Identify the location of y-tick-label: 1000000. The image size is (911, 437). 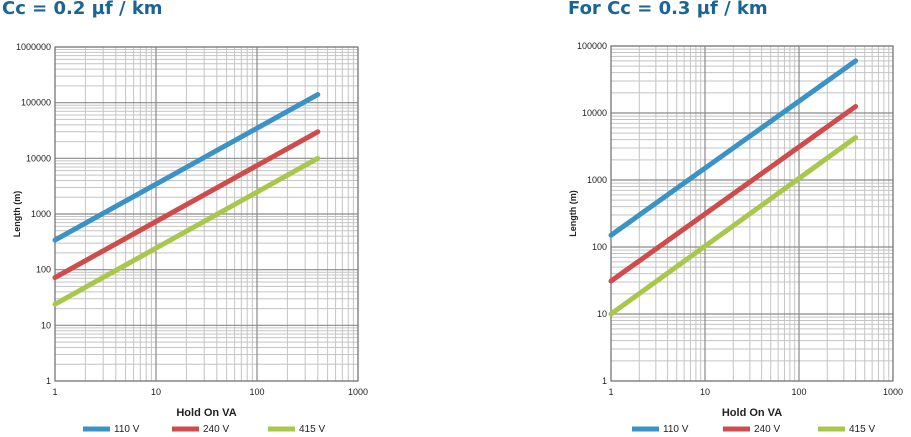
(33, 47).